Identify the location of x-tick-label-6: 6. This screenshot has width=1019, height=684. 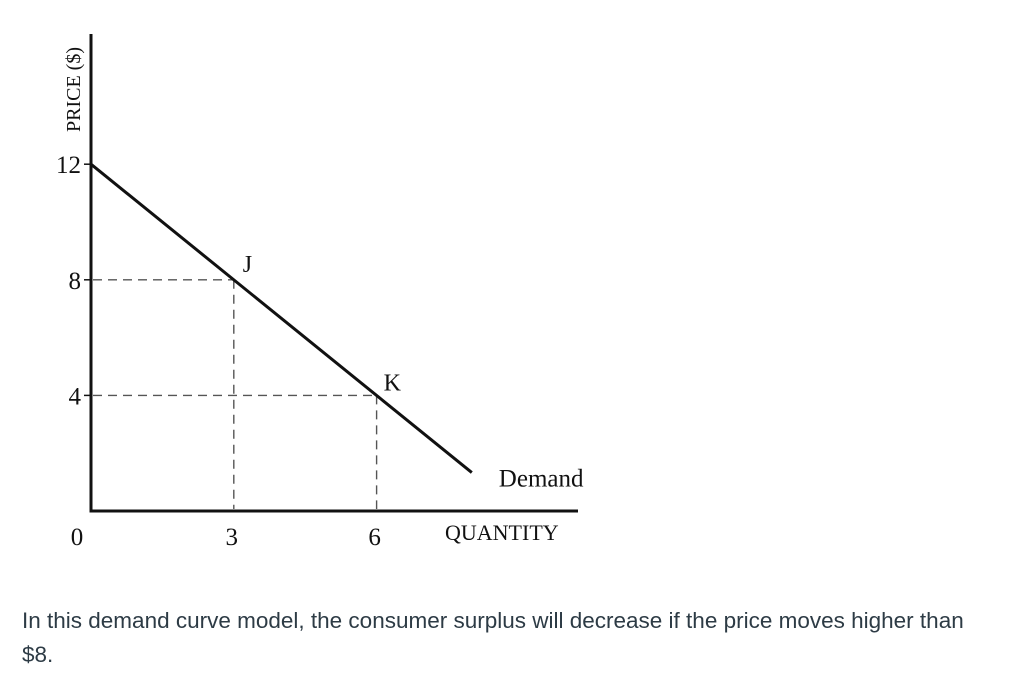
(374, 537).